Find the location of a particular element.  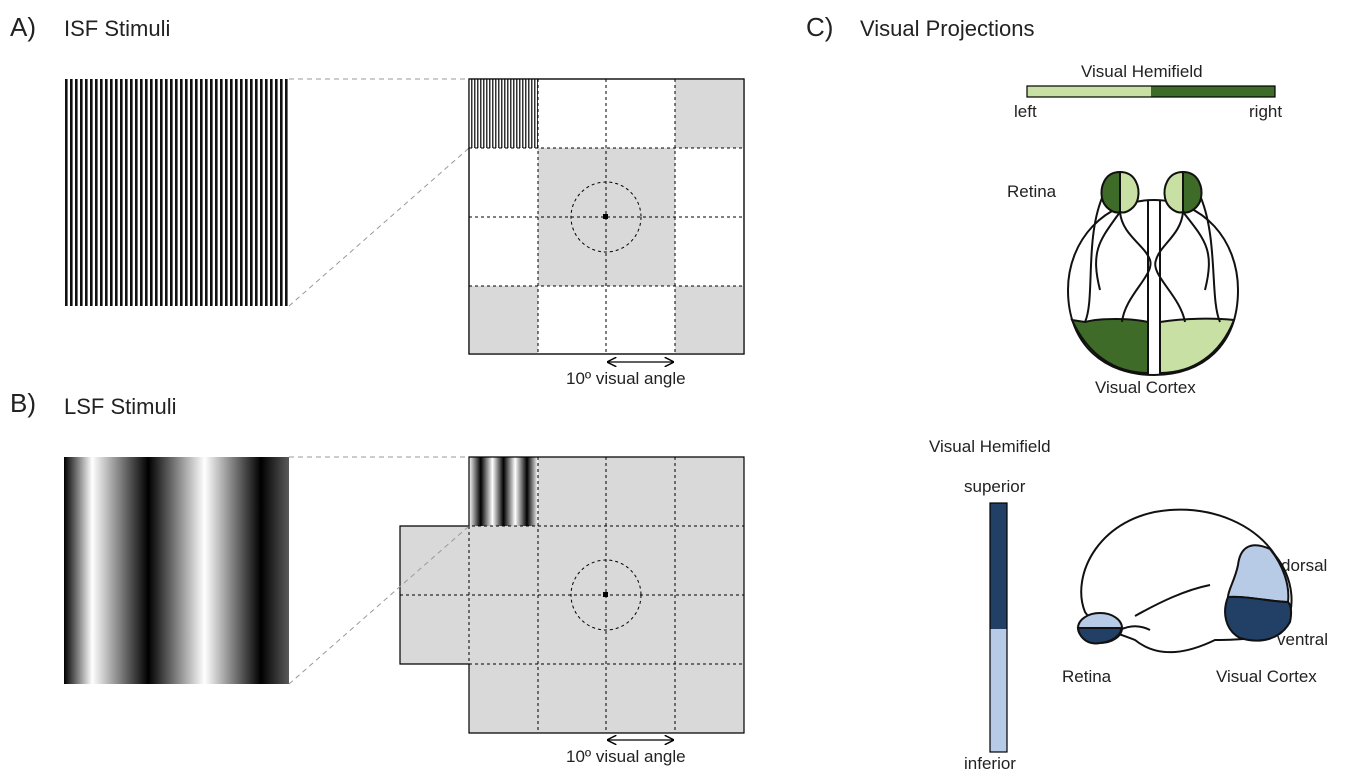

inferior-label: inferior is located at coordinates (990, 763).